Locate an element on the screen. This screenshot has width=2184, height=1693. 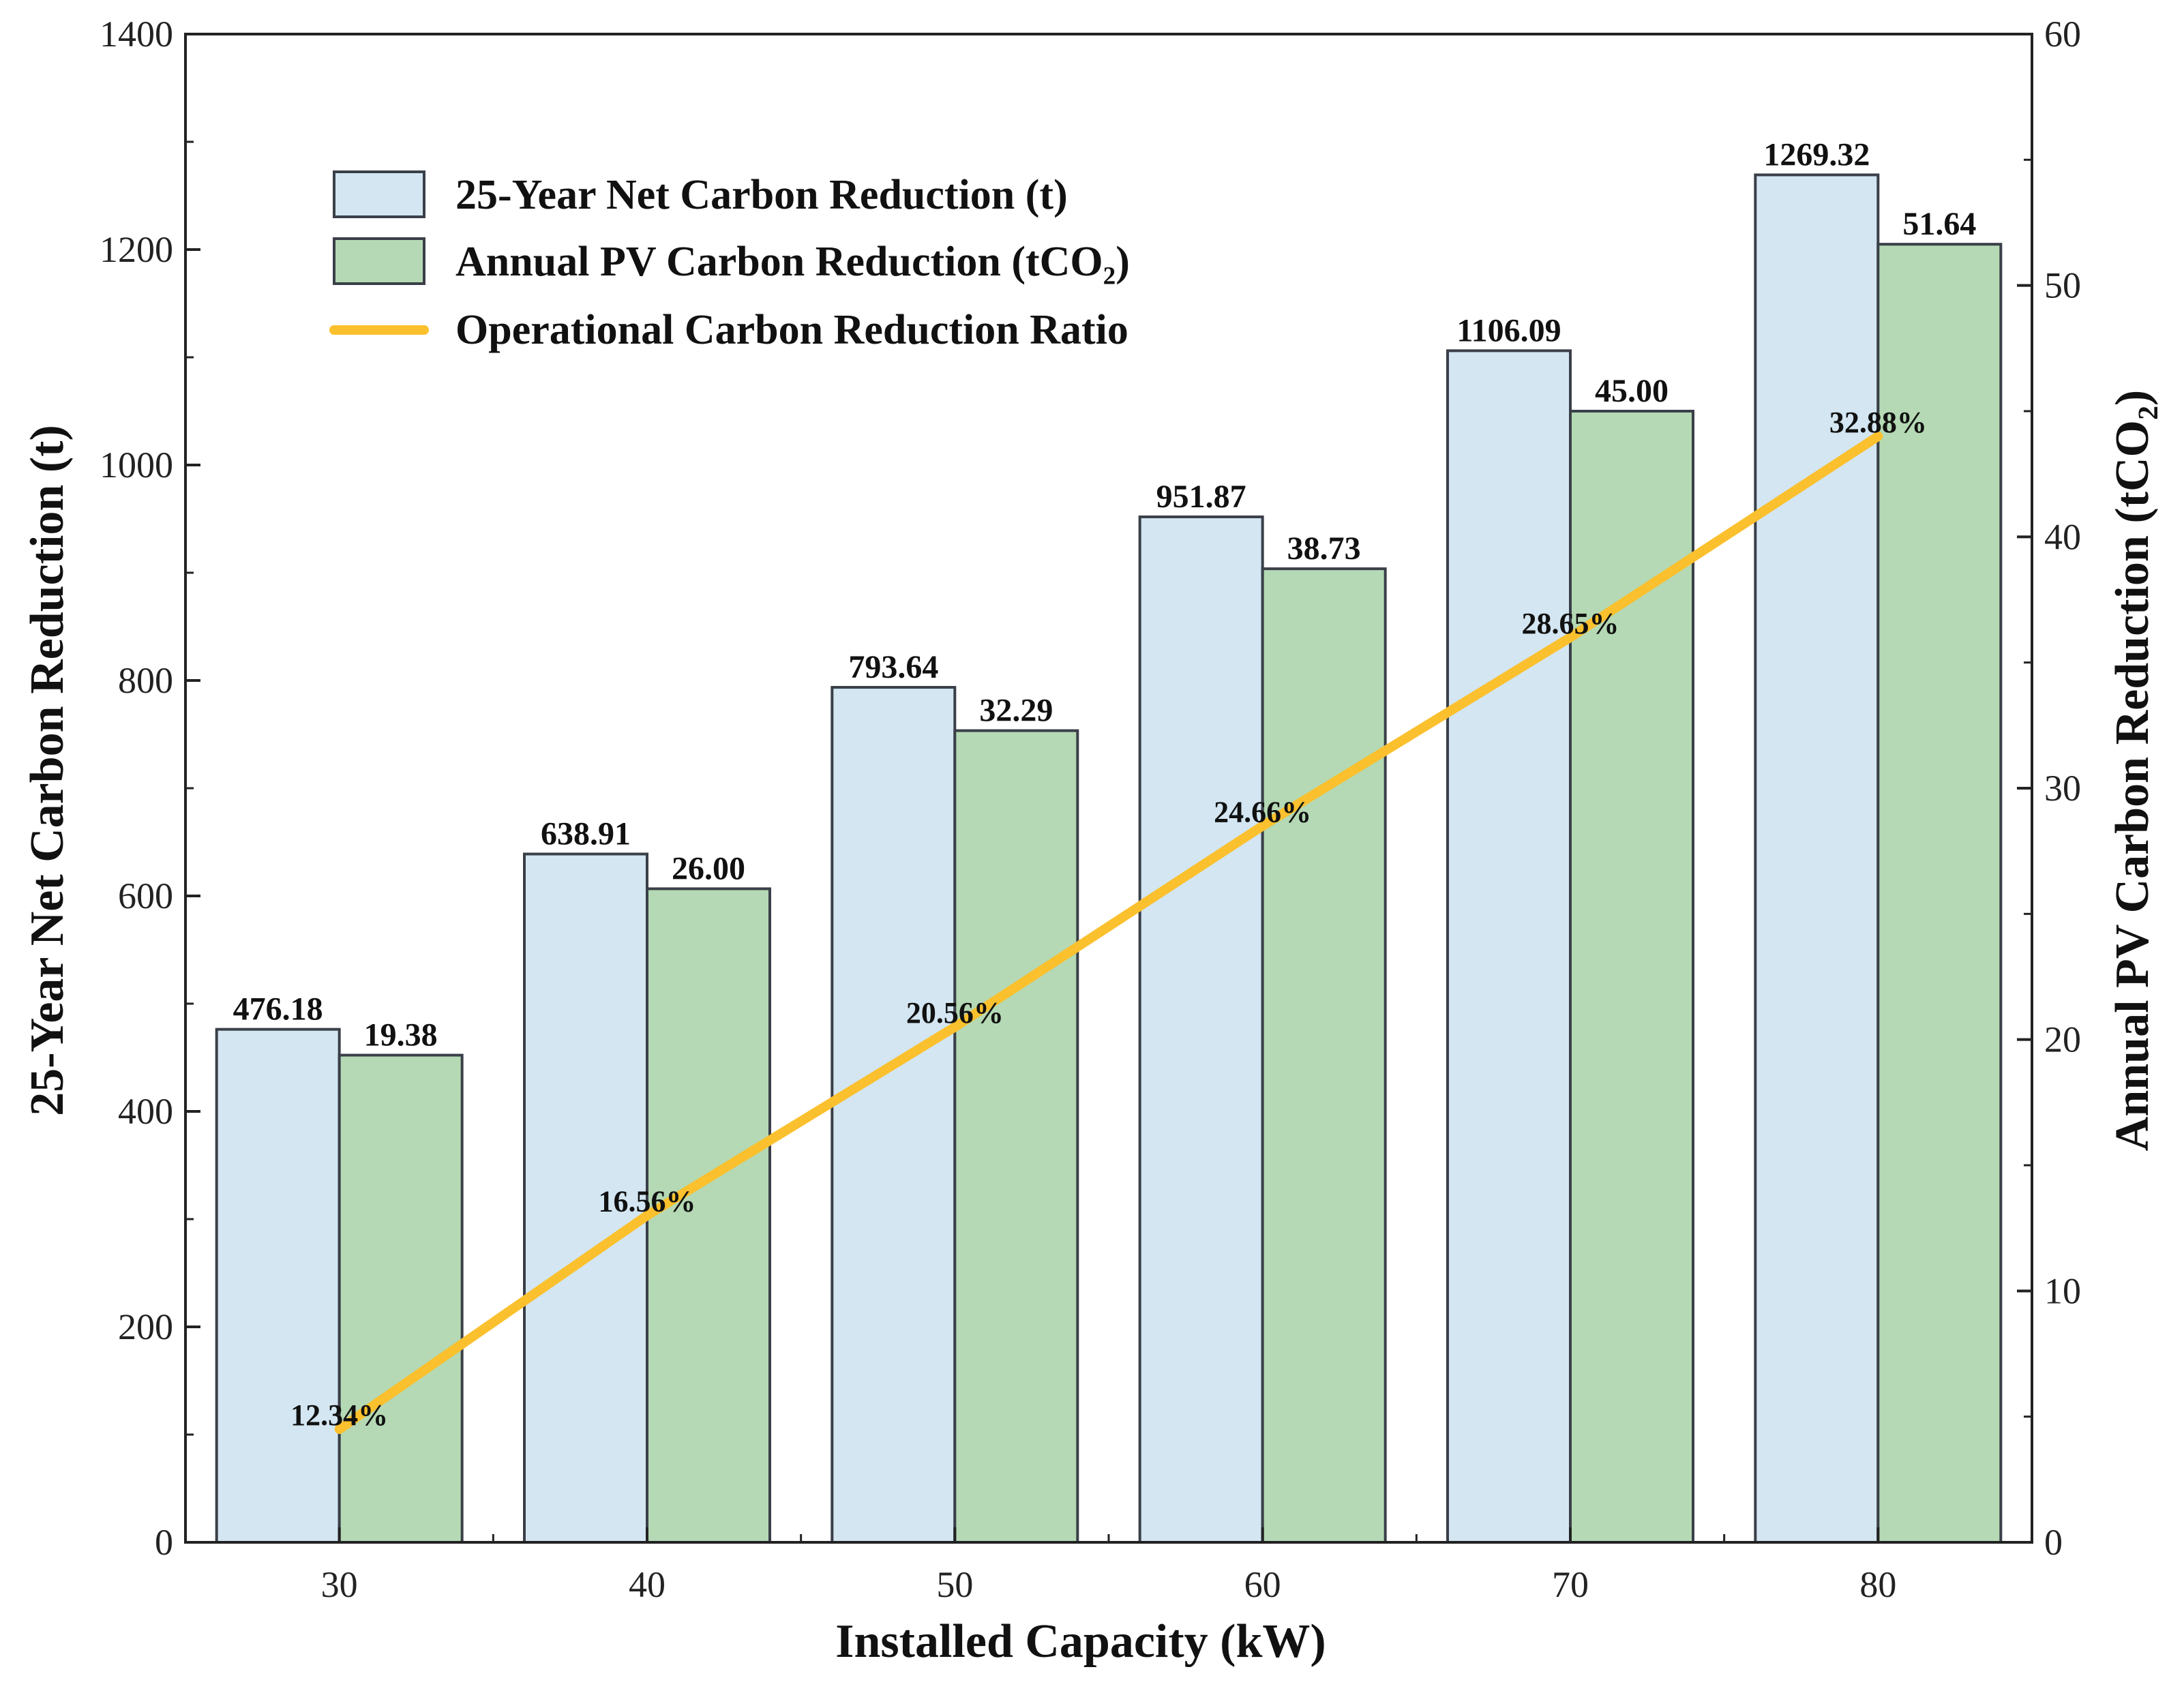
bar-annual-label-60: 38.73 is located at coordinates (1324, 548).